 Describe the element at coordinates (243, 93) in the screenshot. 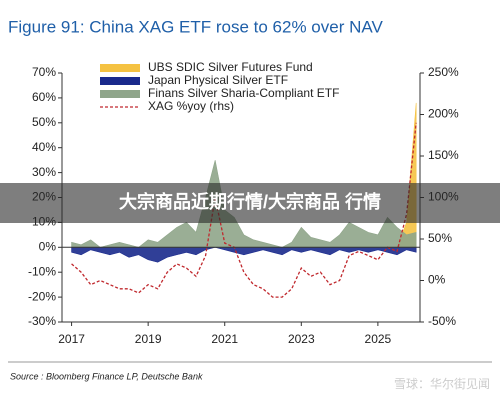

I see `legend-label: Finans Silver Sharia-Compliant ETF` at that location.